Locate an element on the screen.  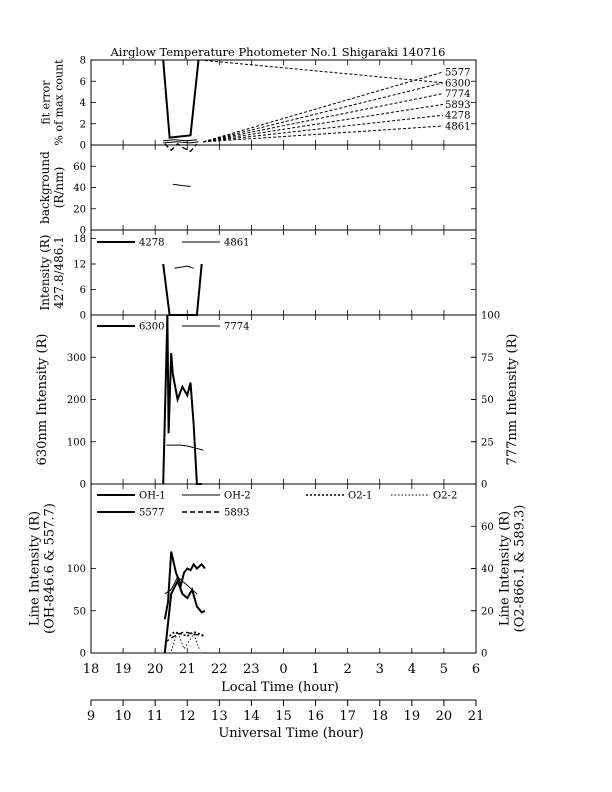
local-time-tick-label: 22 is located at coordinates (219, 669).